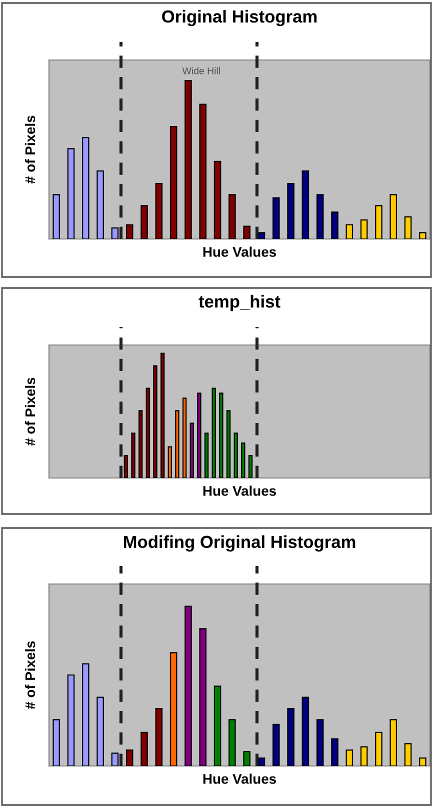  I want to click on chart-title: temp_hist, so click(239, 303).